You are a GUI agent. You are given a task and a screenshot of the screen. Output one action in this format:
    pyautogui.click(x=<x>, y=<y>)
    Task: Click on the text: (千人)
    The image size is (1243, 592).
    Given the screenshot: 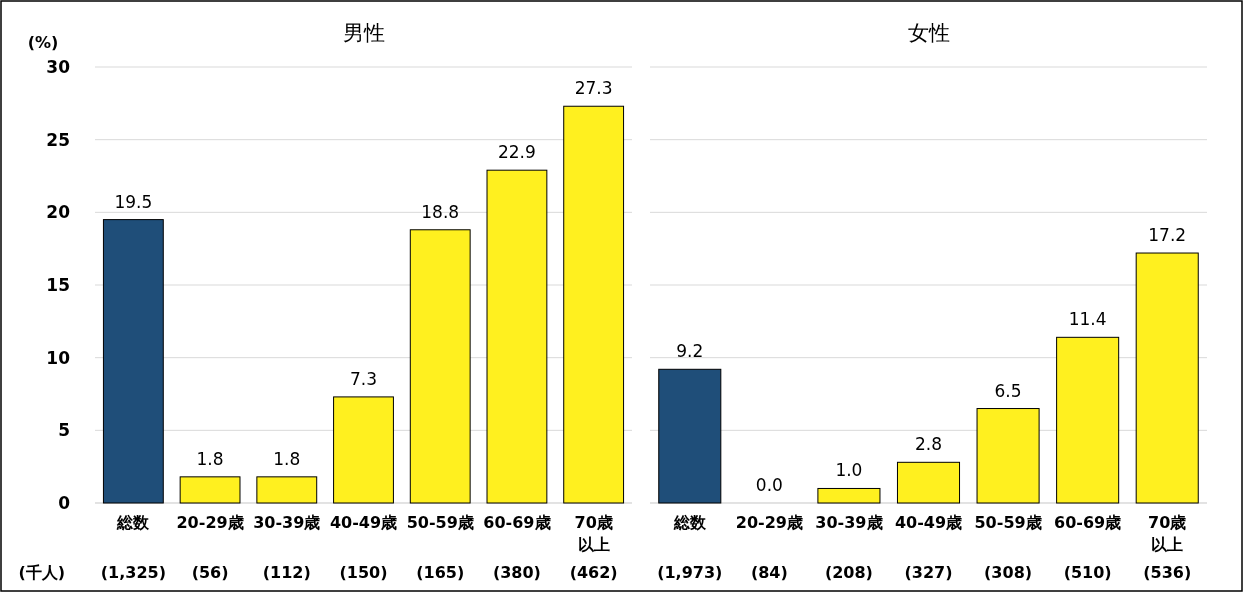 What is the action you would take?
    pyautogui.click(x=41, y=572)
    